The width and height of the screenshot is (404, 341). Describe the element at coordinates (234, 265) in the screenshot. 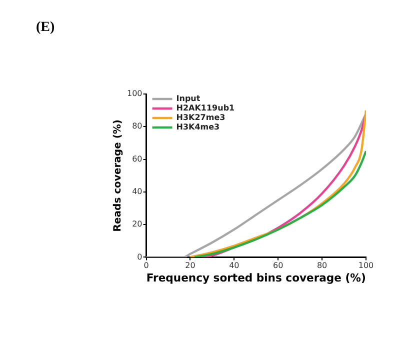

I see `x-tick-label: 40` at that location.